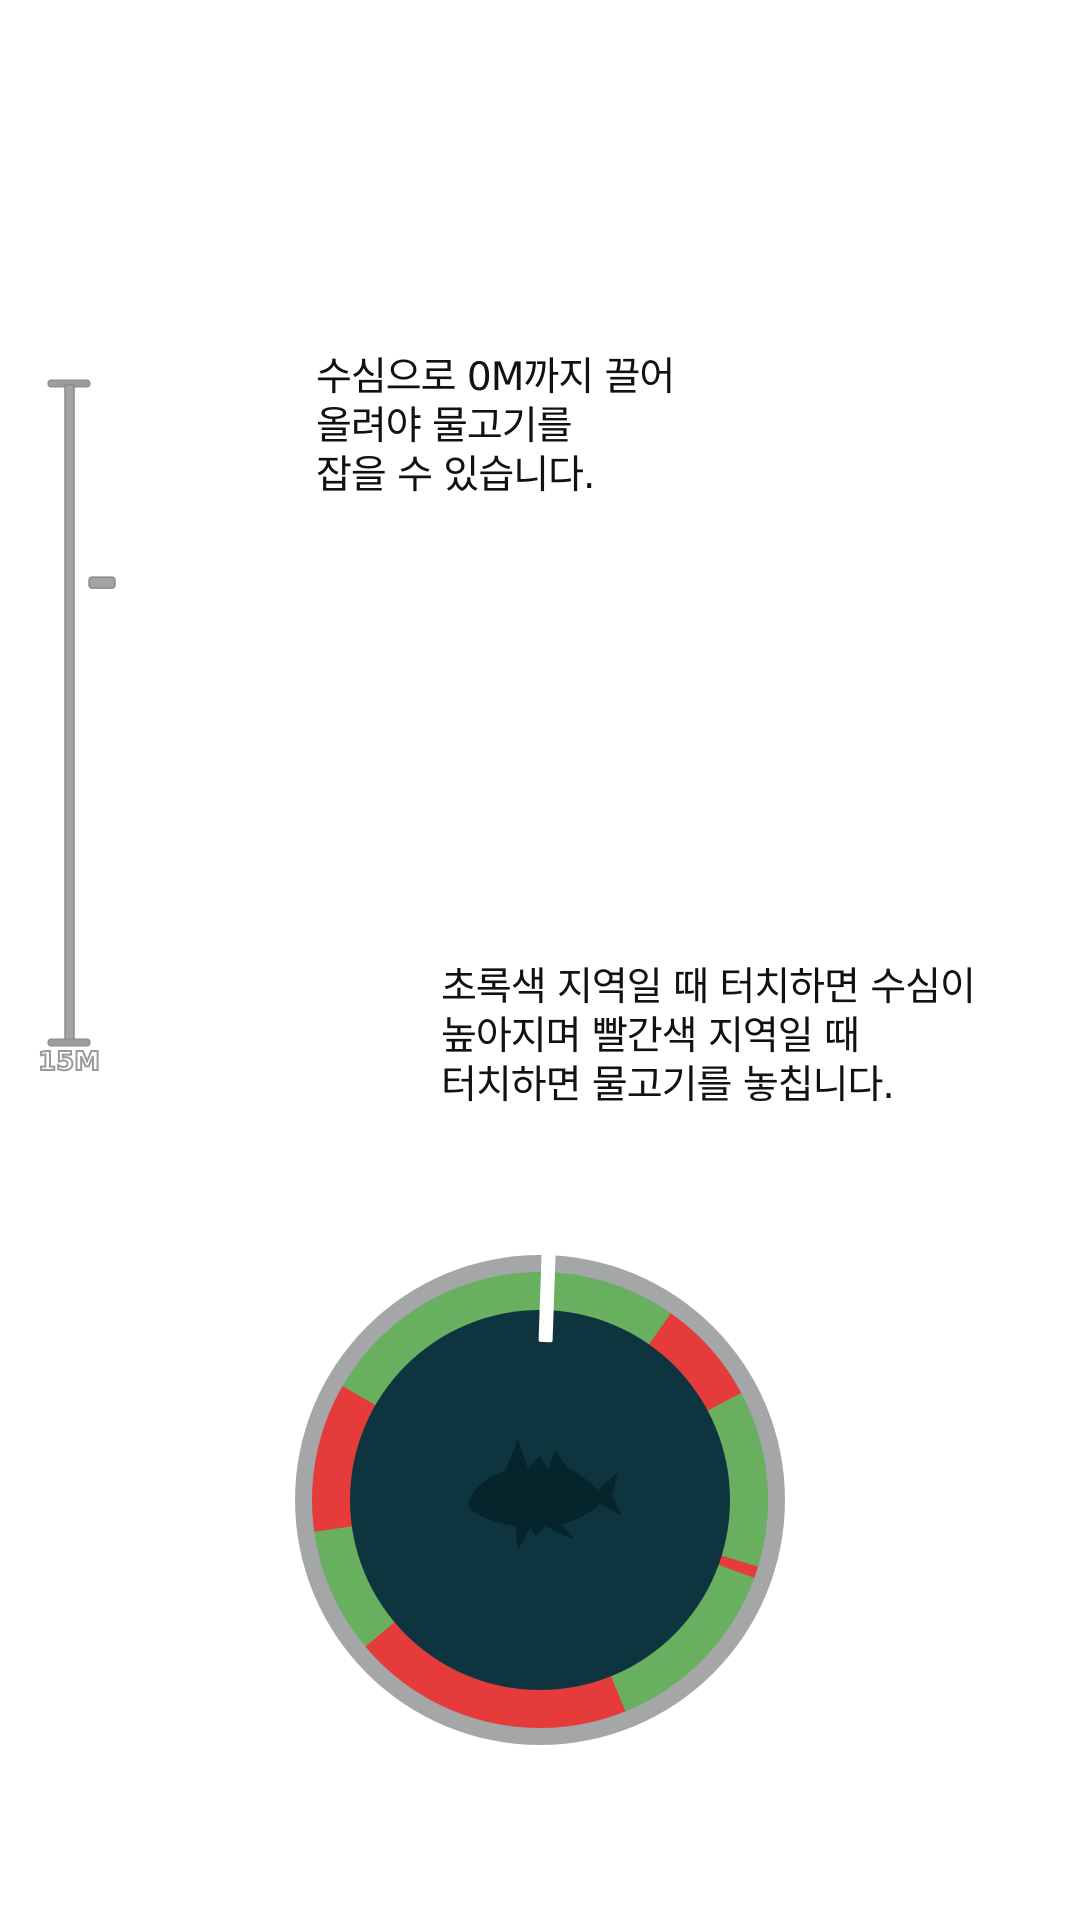 This screenshot has width=1080, height=1920. Describe the element at coordinates (455, 475) in the screenshot. I see `depth-tutorial-line: 잡을 수 있습니다.` at that location.